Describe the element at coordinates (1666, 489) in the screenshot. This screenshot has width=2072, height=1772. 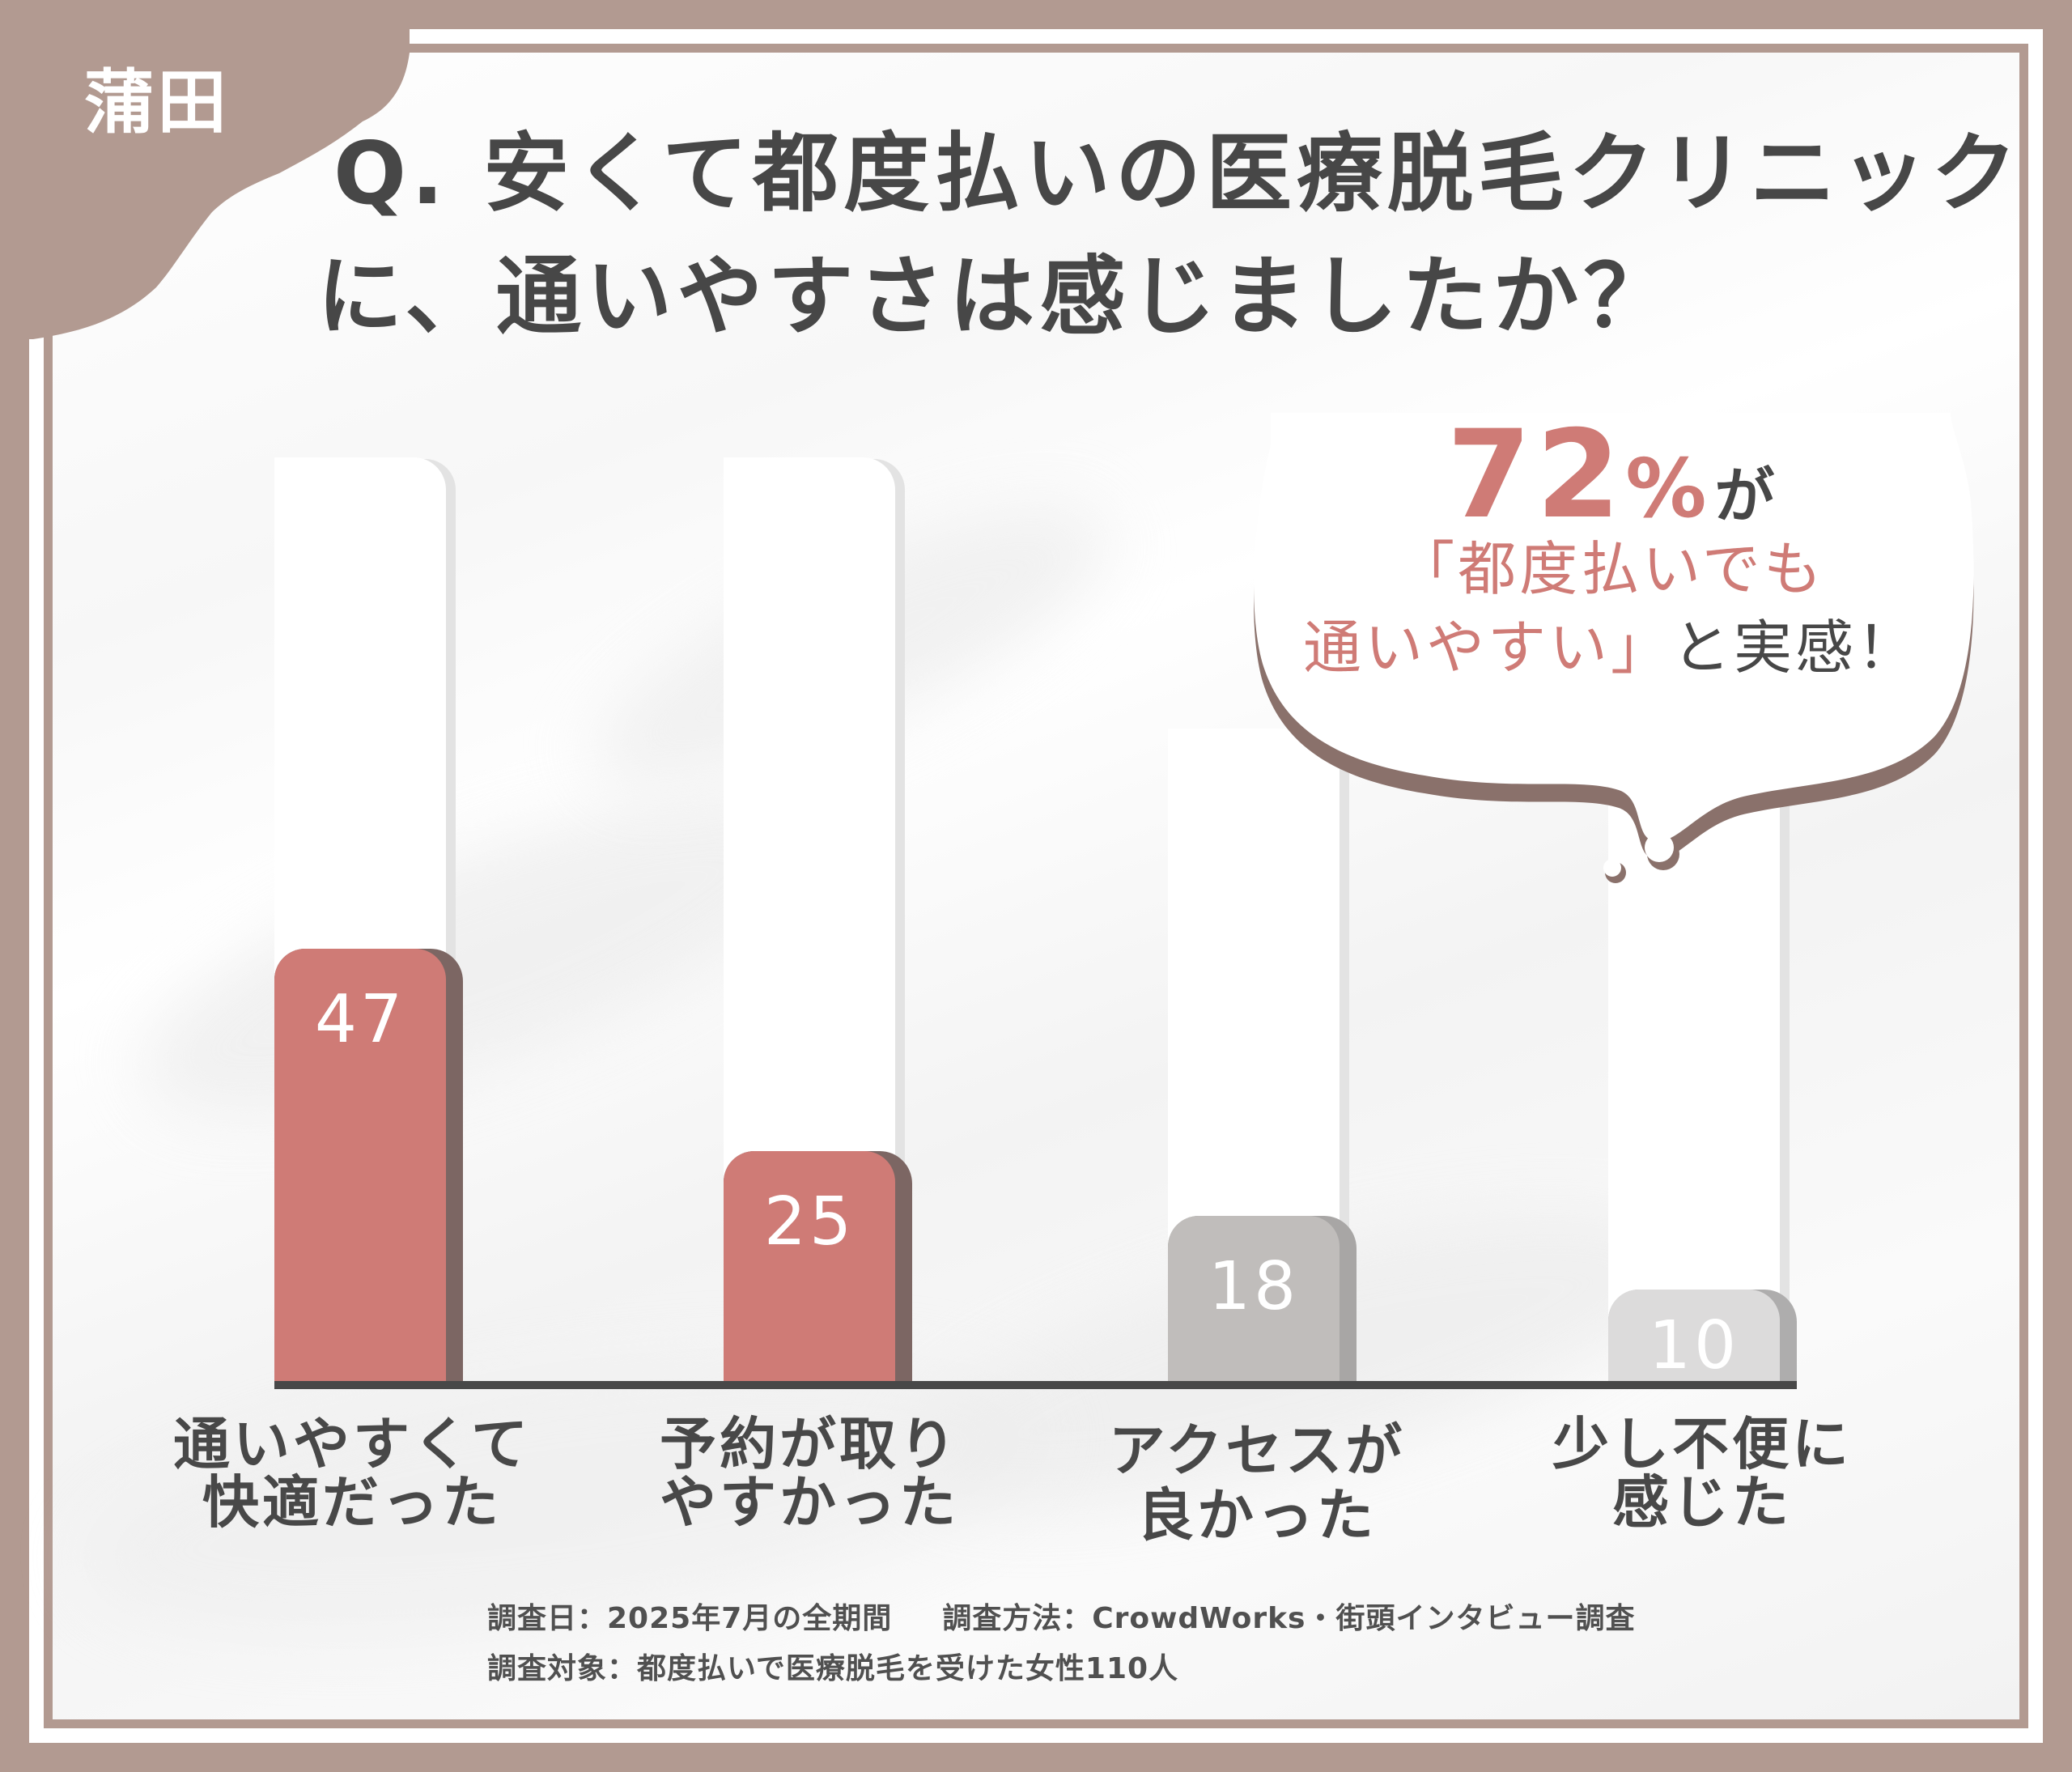
I see `callout-percent-symbol: %` at that location.